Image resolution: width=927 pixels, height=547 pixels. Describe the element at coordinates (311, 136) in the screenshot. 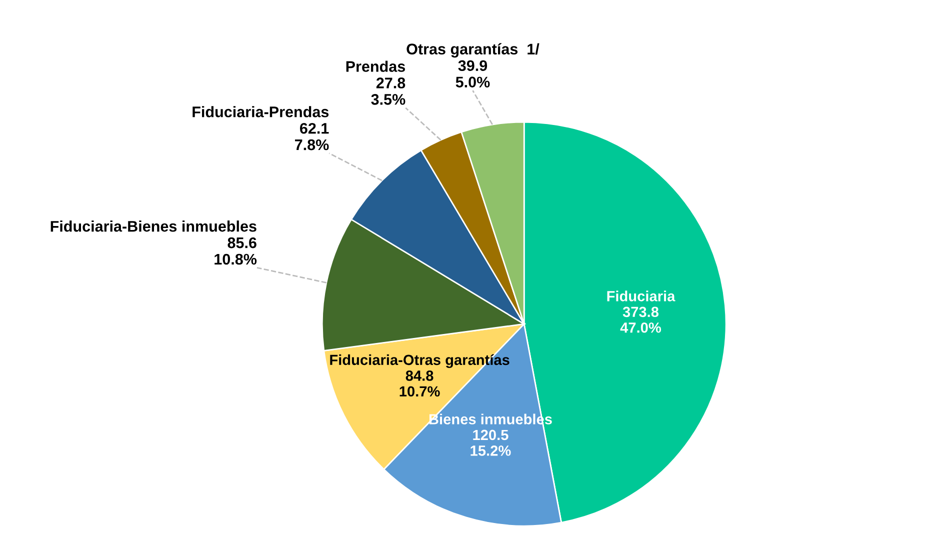

I see `data-label: 62.1 7.8%` at that location.